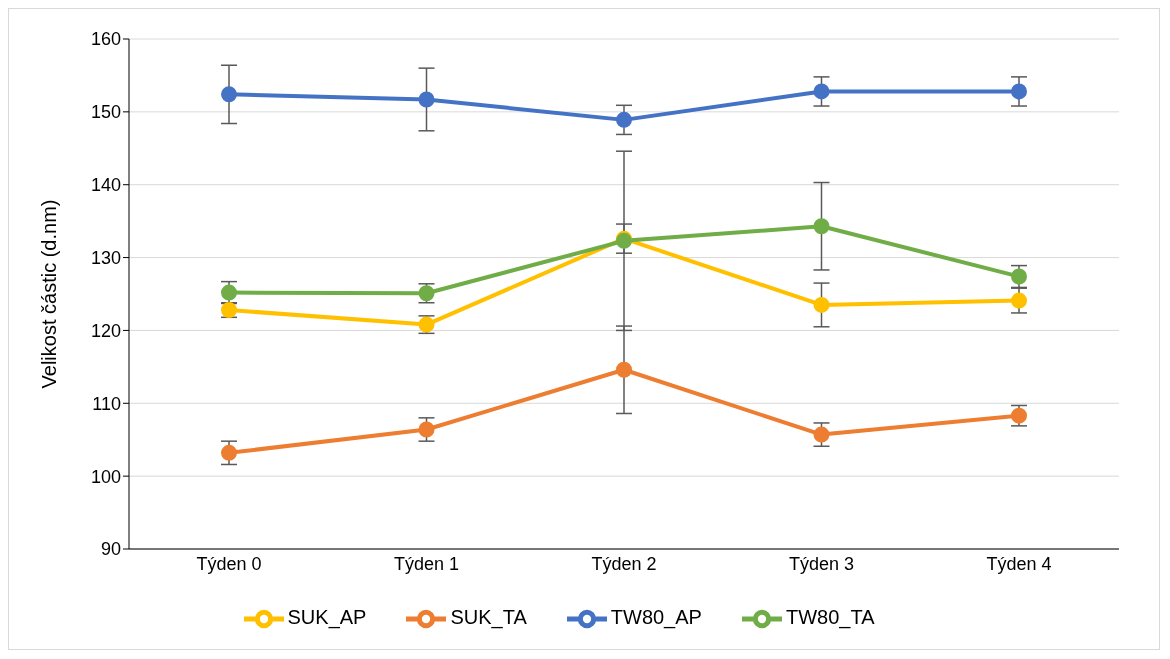  Describe the element at coordinates (49, 294) in the screenshot. I see `y-axis-title: Velikost částic (d.nm)` at that location.